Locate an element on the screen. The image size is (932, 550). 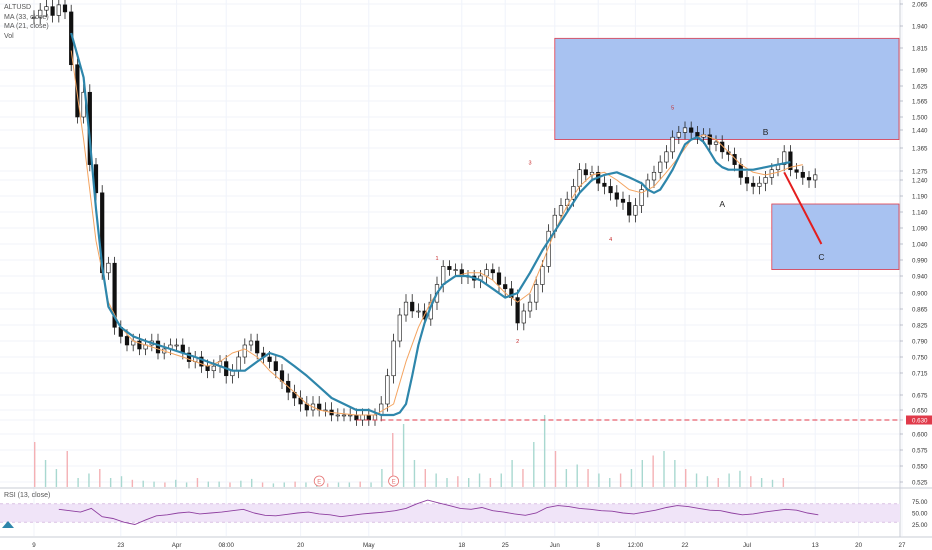
price-tick-label: 1.240 is located at coordinates (920, 180).